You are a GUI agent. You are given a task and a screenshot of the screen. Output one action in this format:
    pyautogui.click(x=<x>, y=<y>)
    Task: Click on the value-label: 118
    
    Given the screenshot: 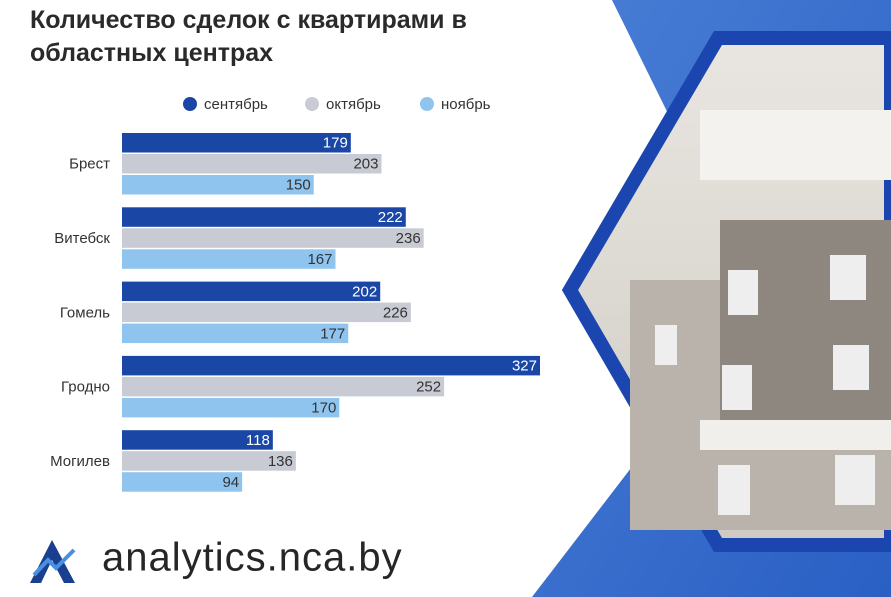 What is the action you would take?
    pyautogui.click(x=258, y=440)
    